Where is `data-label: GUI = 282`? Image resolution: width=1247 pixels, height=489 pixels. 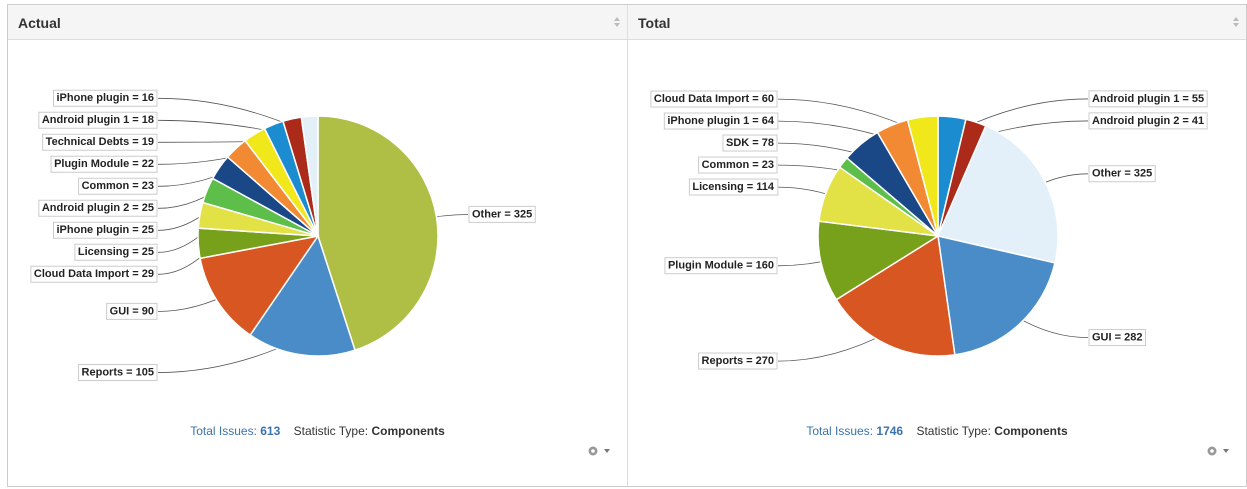 data-label: GUI = 282 is located at coordinates (1117, 338).